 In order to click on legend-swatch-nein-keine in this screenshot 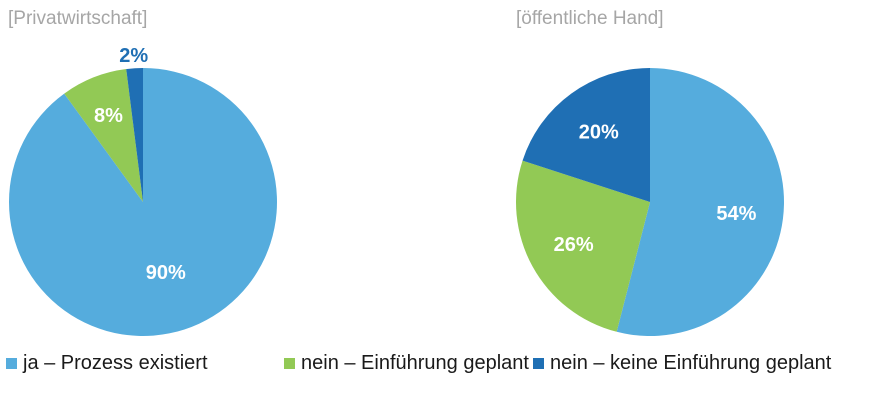, I will do `click(538, 363)`.